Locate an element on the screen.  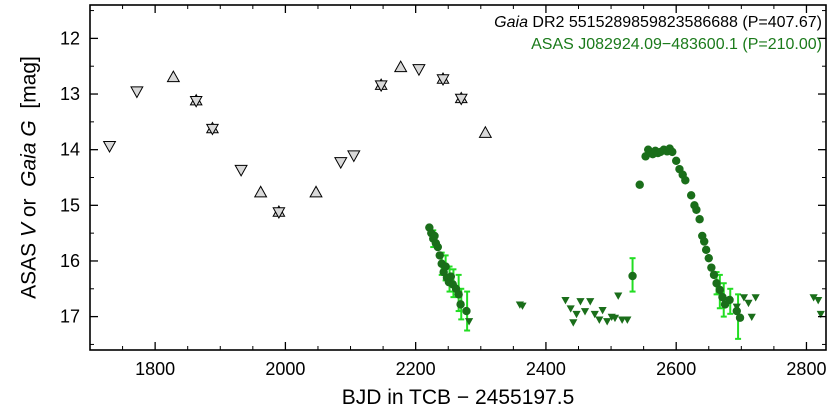
x-tick-label: 2400 is located at coordinates (546, 369).